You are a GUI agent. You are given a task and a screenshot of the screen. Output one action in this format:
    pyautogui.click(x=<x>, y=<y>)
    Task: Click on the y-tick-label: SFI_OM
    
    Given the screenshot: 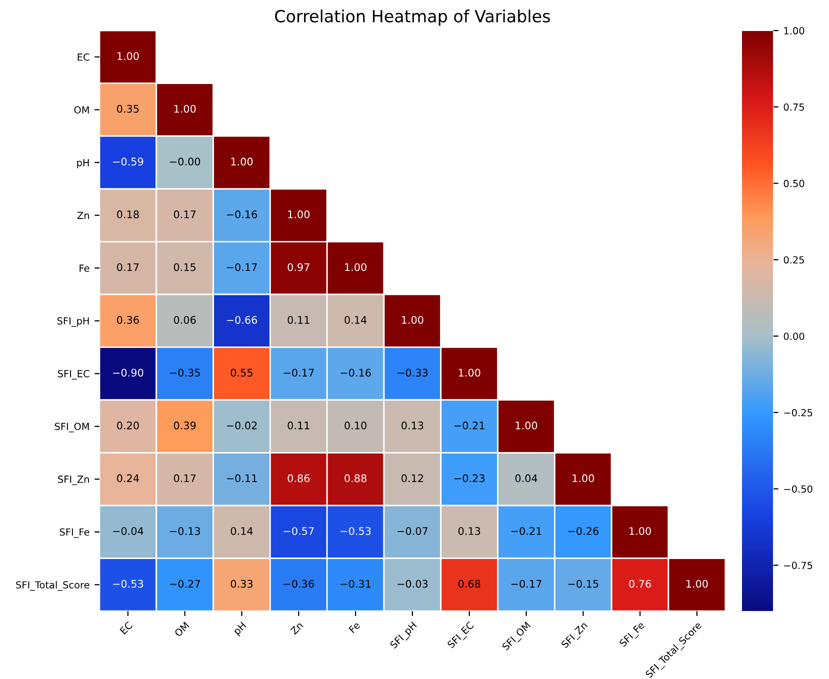 What is the action you would take?
    pyautogui.click(x=71, y=427)
    